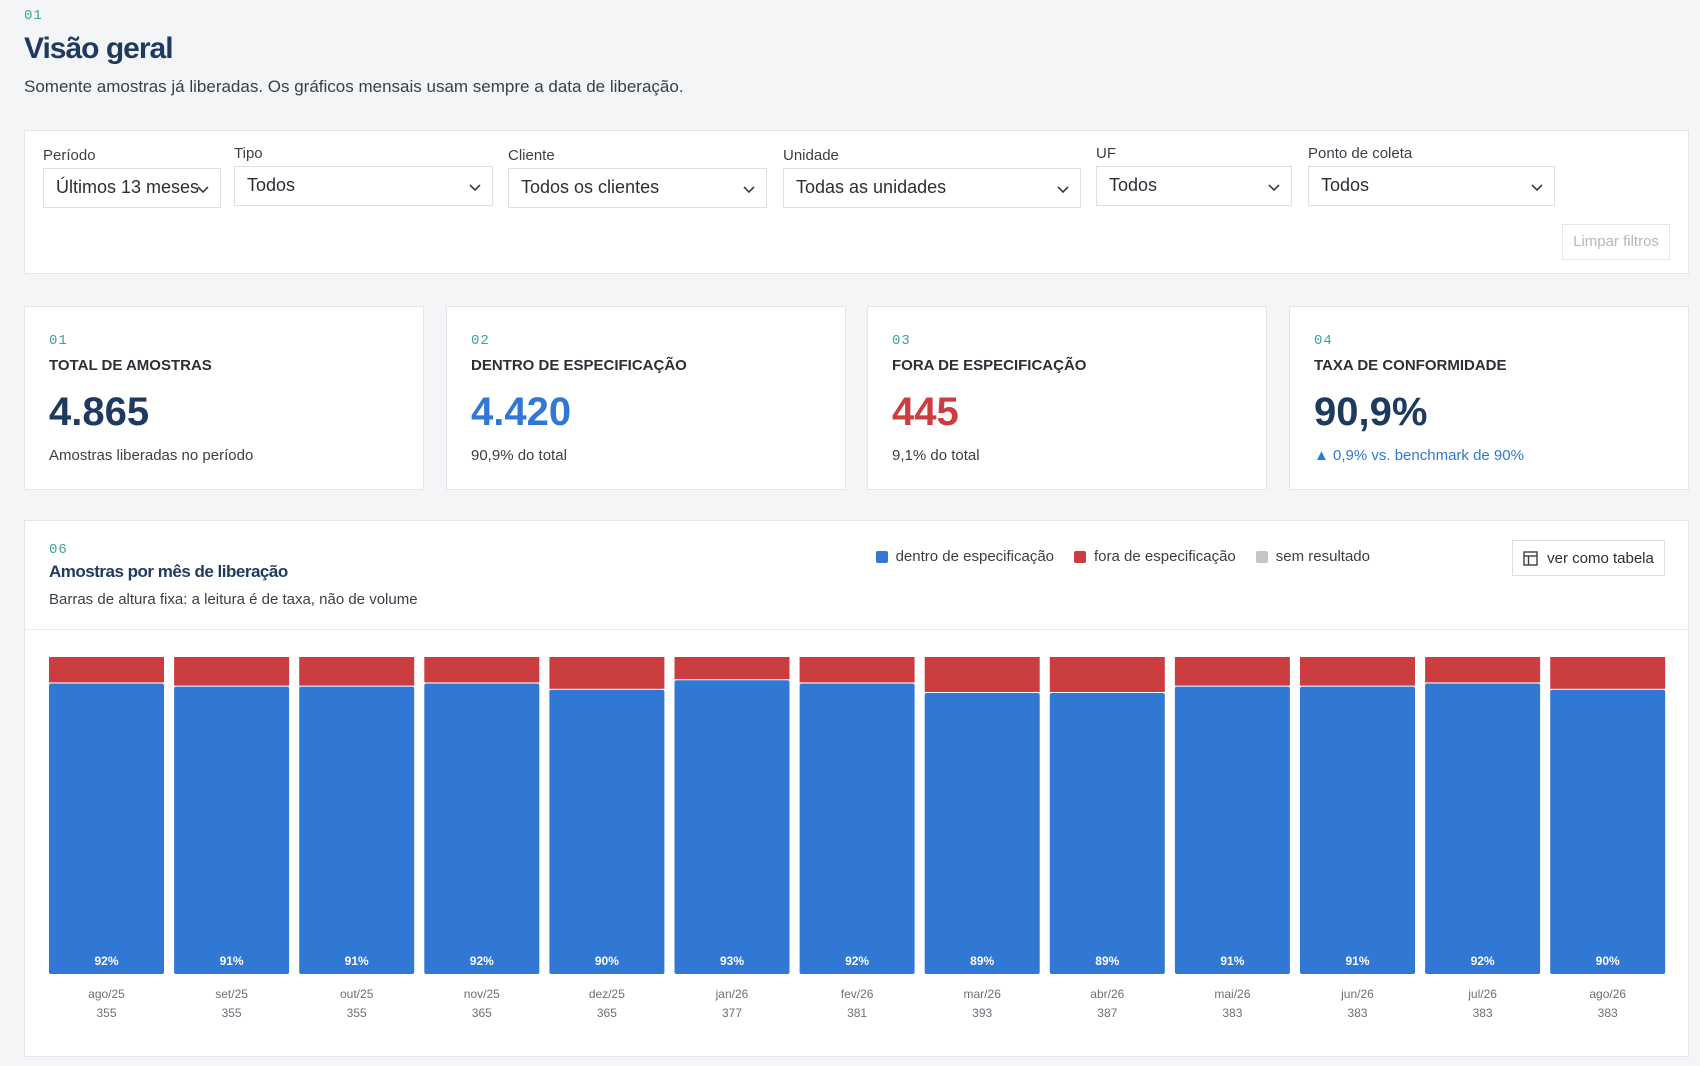  What do you see at coordinates (531, 155) in the screenshot?
I see `filter-label: Cliente` at bounding box center [531, 155].